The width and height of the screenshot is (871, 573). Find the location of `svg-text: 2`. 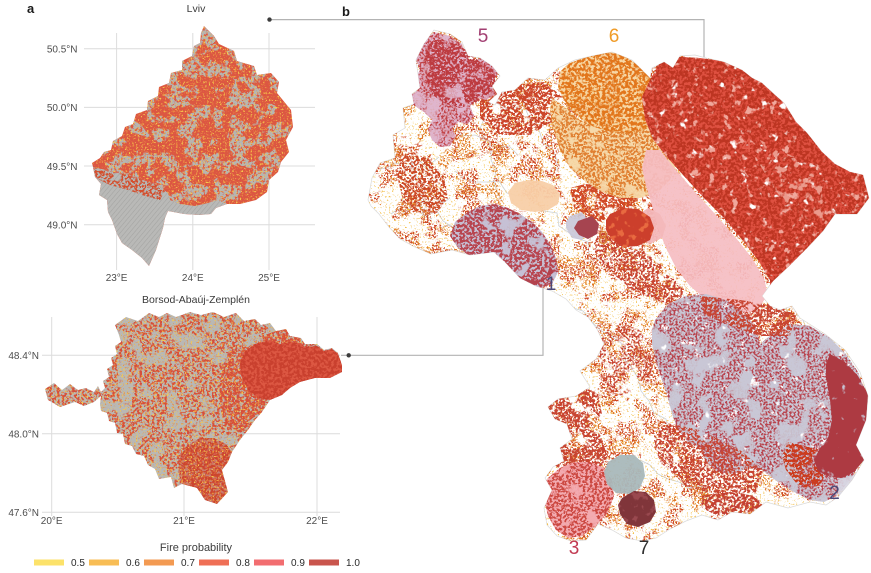

svg-text: 2 is located at coordinates (834, 493).